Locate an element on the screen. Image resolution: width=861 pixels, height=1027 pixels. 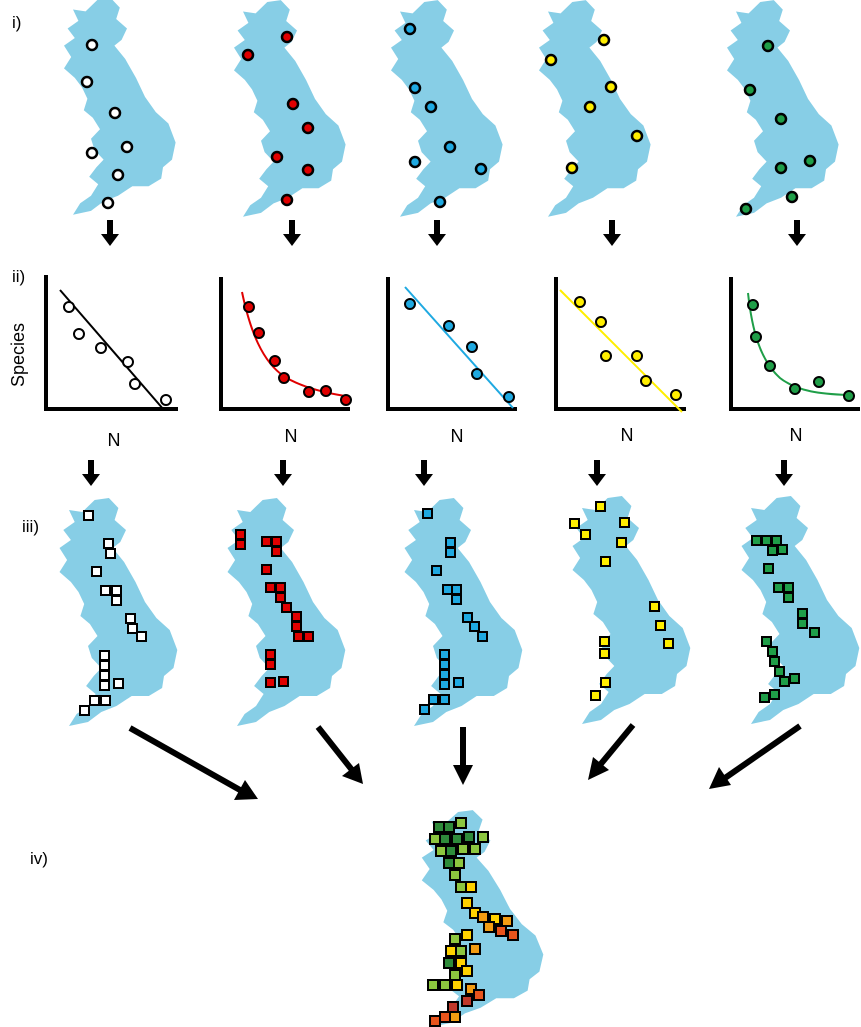
predicted-cells-green is located at coordinates (785, 619).